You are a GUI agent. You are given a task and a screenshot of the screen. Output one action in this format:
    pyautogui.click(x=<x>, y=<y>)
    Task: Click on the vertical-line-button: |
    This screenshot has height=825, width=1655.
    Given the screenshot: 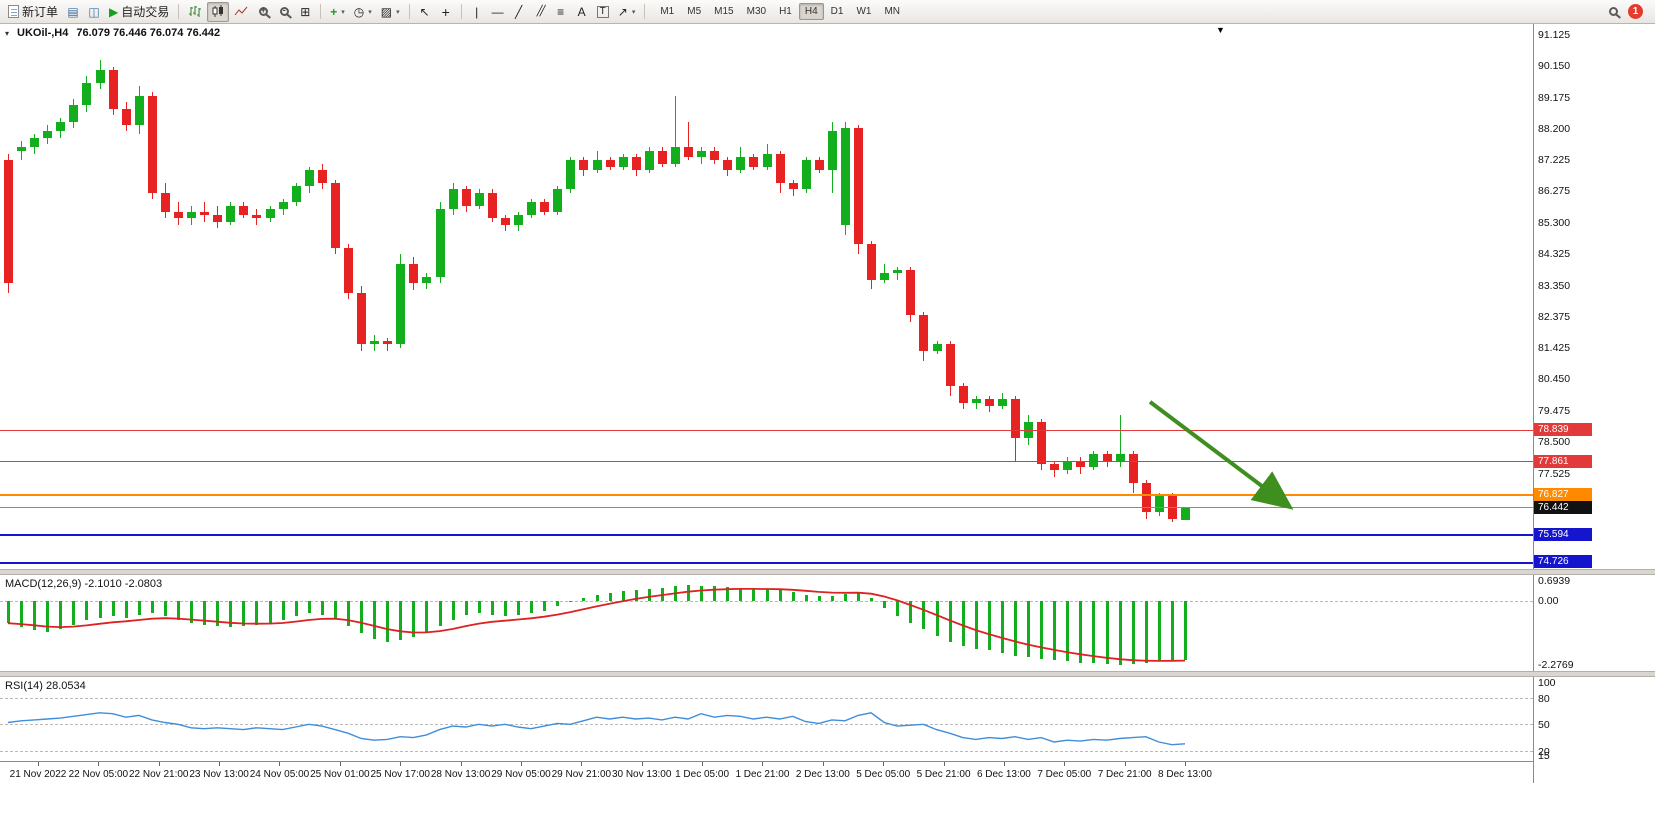 What is the action you would take?
    pyautogui.click(x=477, y=12)
    